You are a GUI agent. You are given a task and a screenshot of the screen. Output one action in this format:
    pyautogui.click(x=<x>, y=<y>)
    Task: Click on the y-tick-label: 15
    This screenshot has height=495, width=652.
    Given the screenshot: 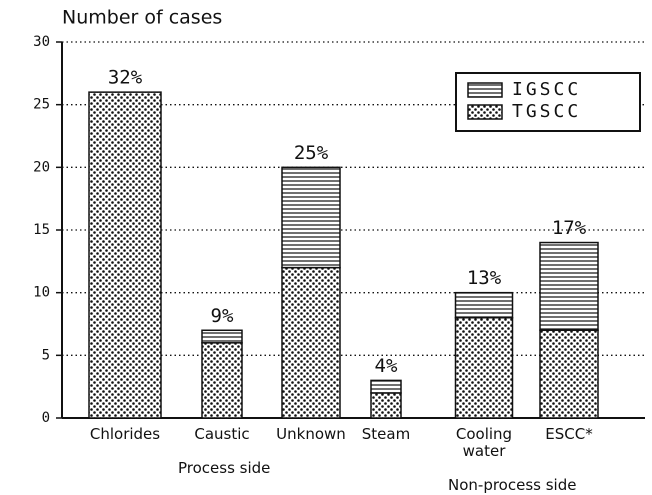 What is the action you would take?
    pyautogui.click(x=41, y=230)
    